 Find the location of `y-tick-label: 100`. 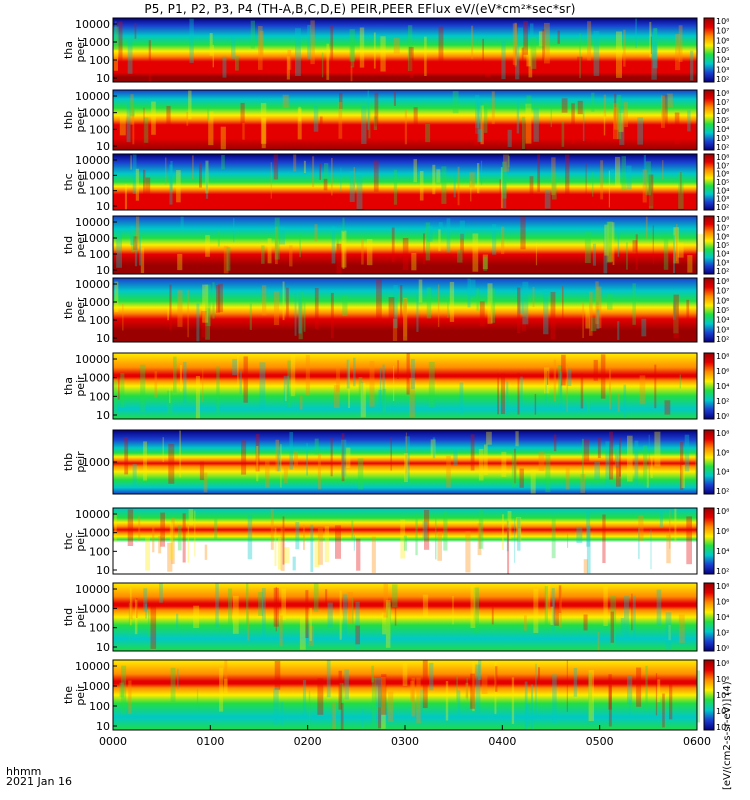

y-tick-label: 100 is located at coordinates (99, 191).